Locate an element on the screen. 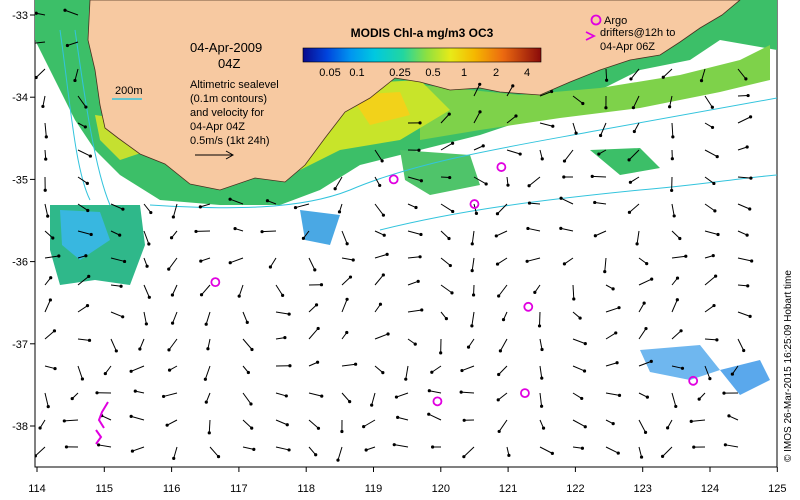 This screenshot has width=800, height=500. y-tick-label: -33 is located at coordinates (20, 16).